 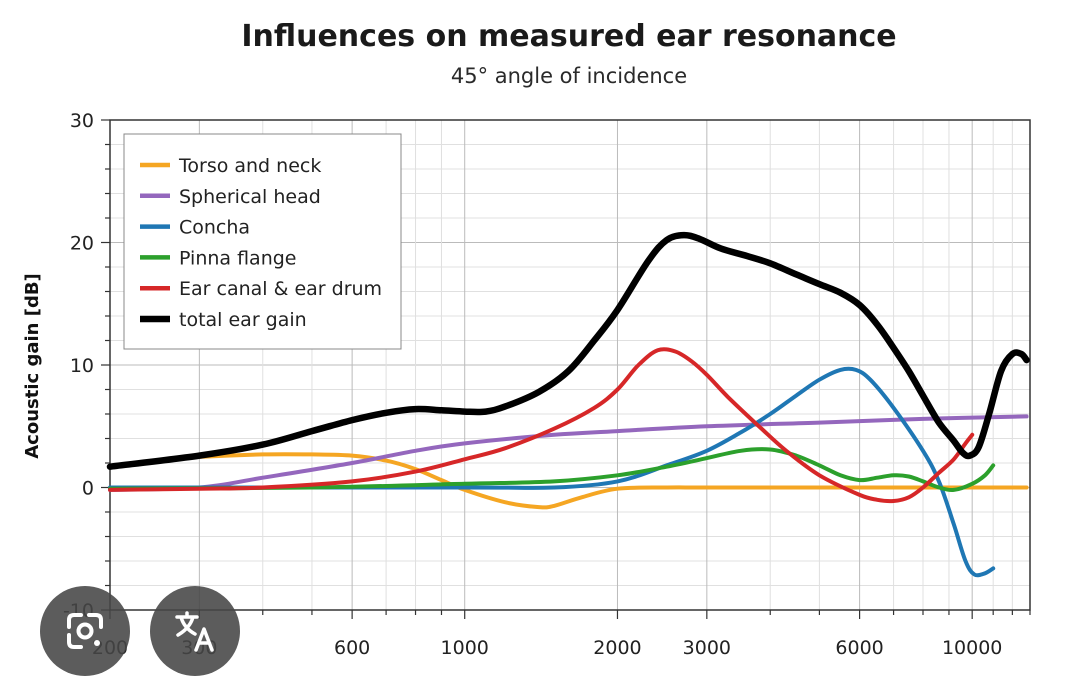 I want to click on legend-label-concha: Concha, so click(x=214, y=228).